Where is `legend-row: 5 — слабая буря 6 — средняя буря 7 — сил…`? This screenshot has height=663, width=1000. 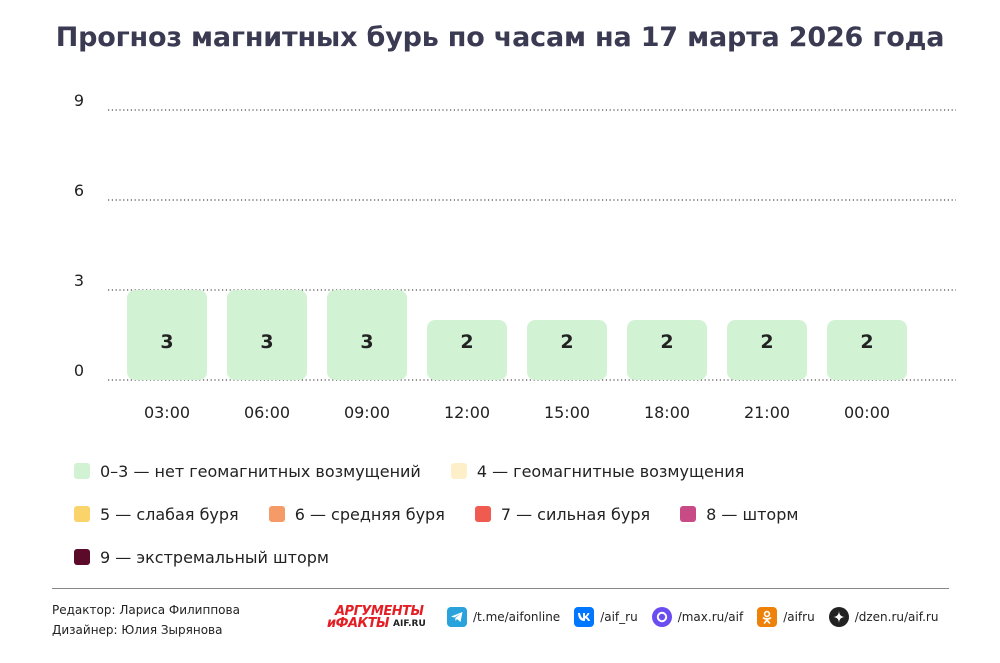 legend-row: 5 — слабая буря 6 — средняя буря 7 — сил… is located at coordinates (514, 514).